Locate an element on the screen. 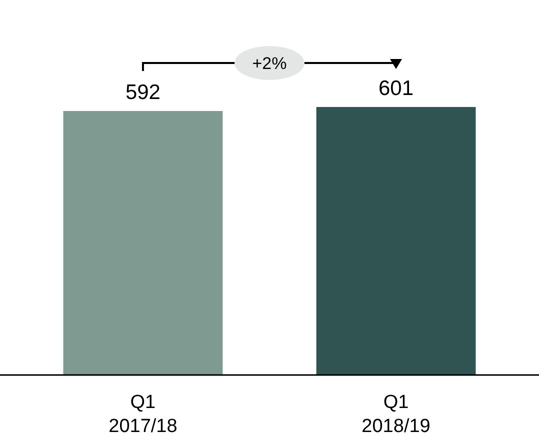 This screenshot has width=539, height=443. data-label: 592 is located at coordinates (142, 92).